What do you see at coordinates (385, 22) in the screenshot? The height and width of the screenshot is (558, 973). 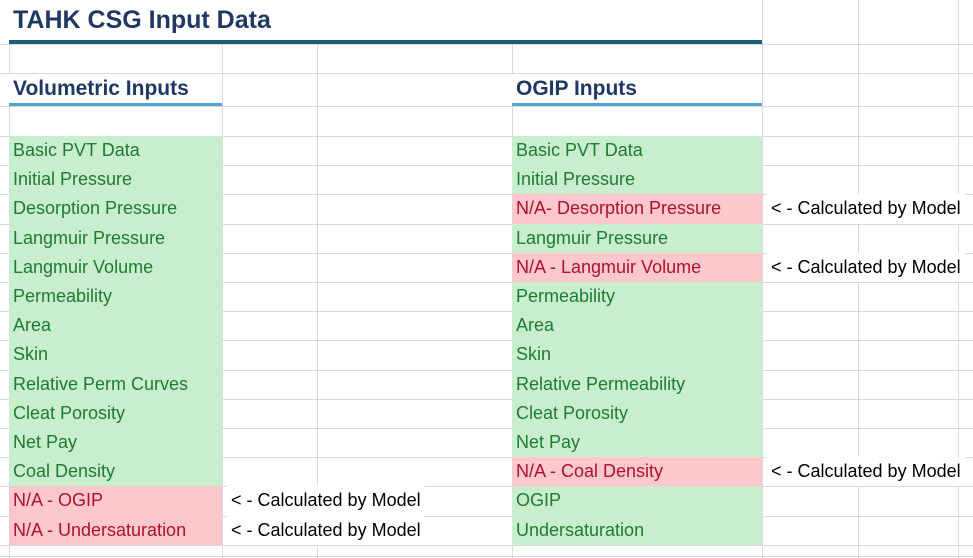 I see `sheet-title: TAHK CSG Input Data` at bounding box center [385, 22].